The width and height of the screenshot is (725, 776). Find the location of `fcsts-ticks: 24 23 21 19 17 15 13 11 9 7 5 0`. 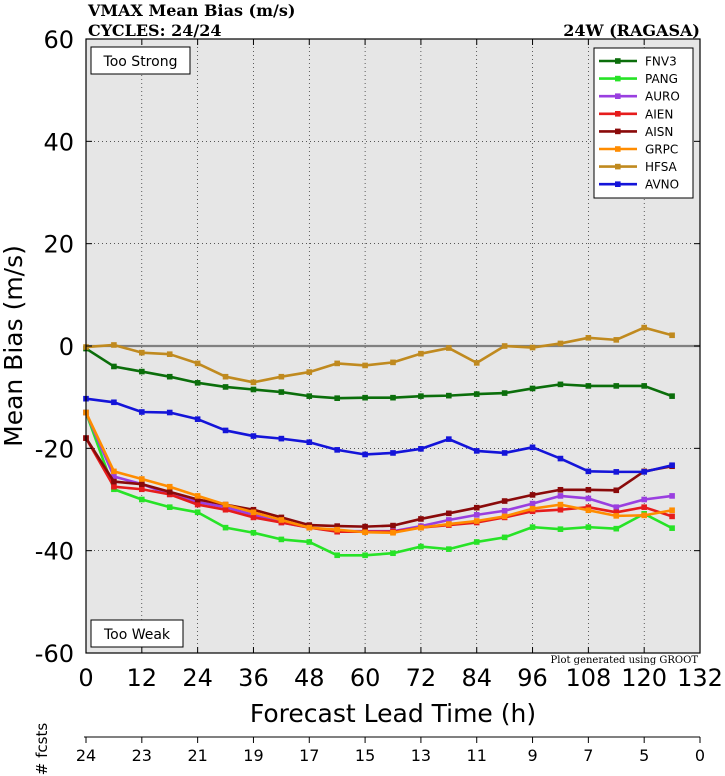

fcsts-ticks: 24 23 21 19 17 15 13 11 9 7 5 0 is located at coordinates (390, 751).